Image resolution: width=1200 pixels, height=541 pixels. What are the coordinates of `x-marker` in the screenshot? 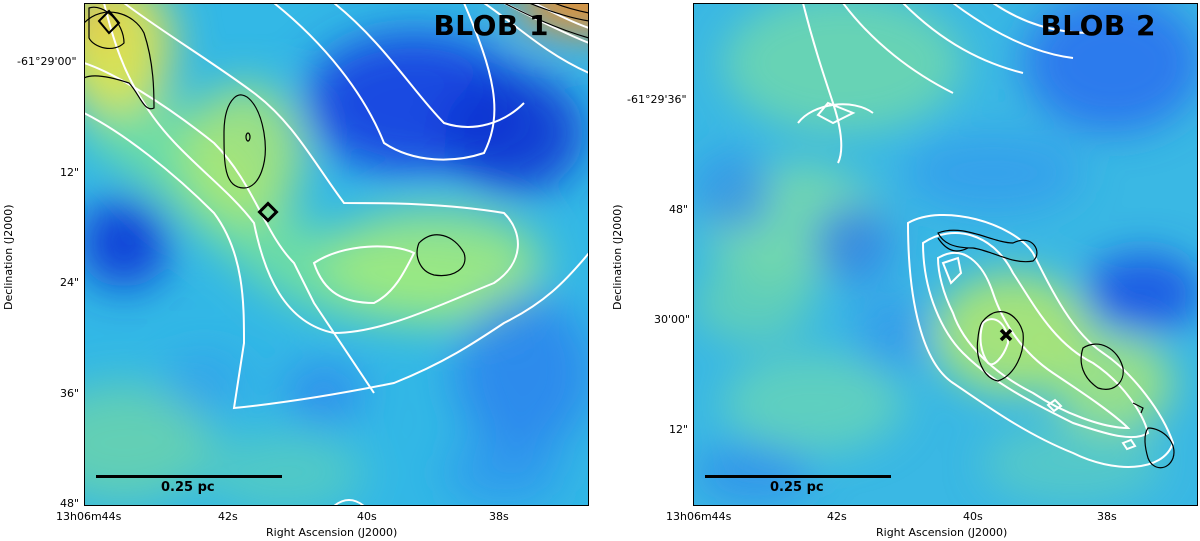 It's located at (1006, 335).